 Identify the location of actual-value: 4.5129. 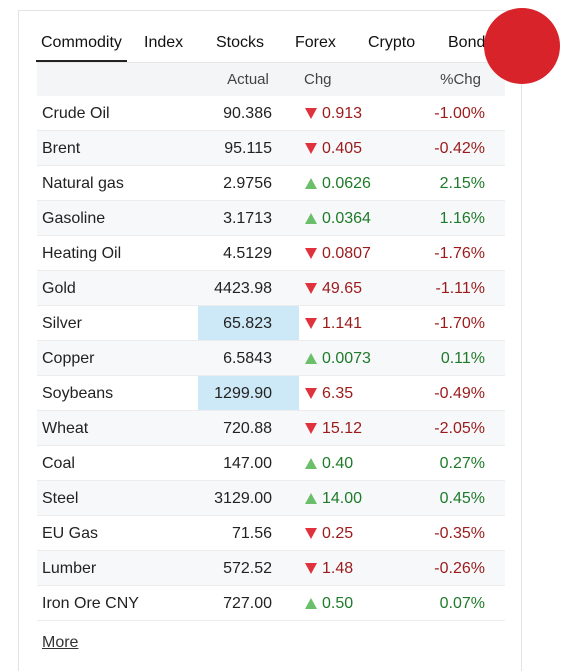
(247, 253).